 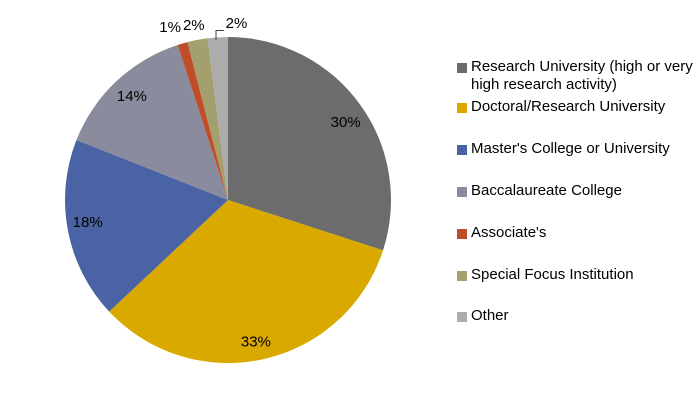 What do you see at coordinates (194, 25) in the screenshot?
I see `slice-percent-label-5: 2%` at bounding box center [194, 25].